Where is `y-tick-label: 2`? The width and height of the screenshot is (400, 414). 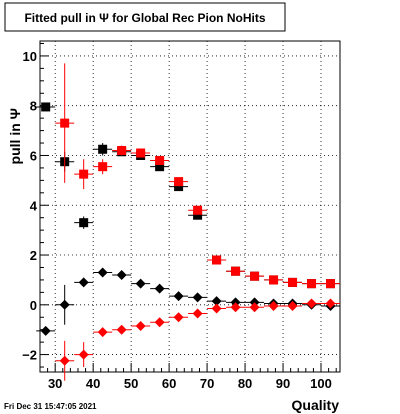
y-tick-label: 2 is located at coordinates (33, 255).